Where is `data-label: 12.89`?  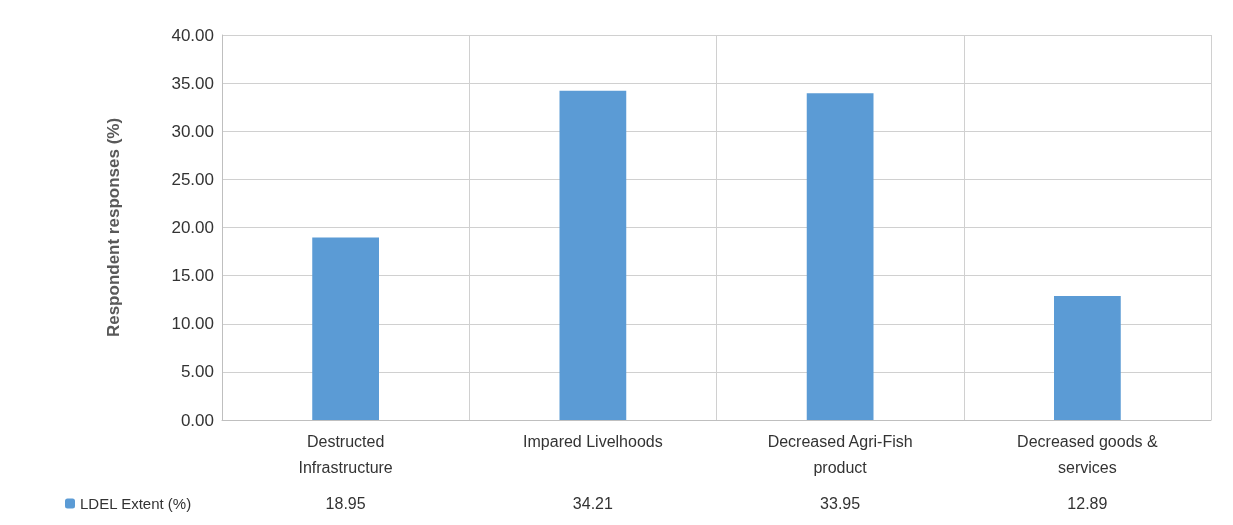 data-label: 12.89 is located at coordinates (1087, 503).